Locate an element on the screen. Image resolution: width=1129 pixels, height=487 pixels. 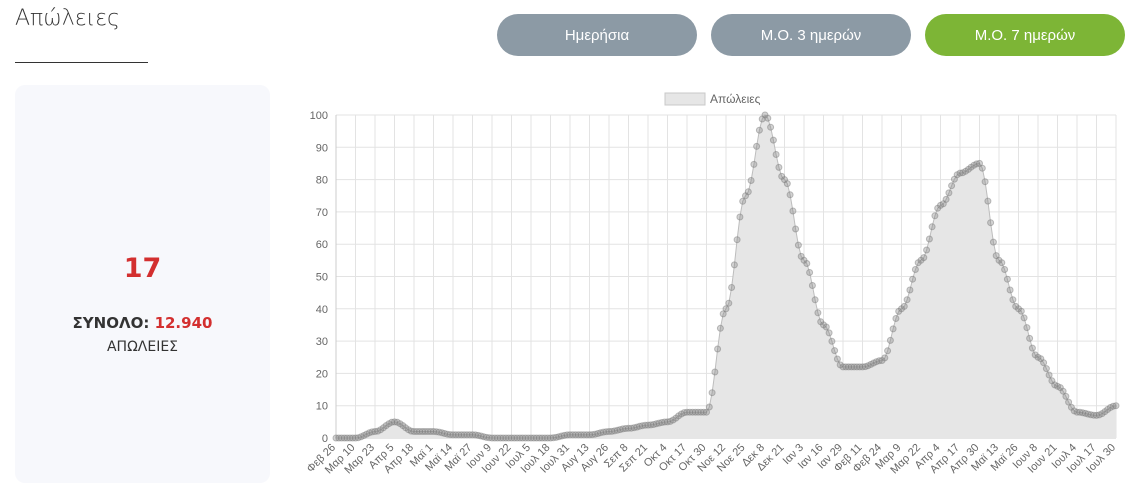
y-tick-label: 90 is located at coordinates (322, 148).